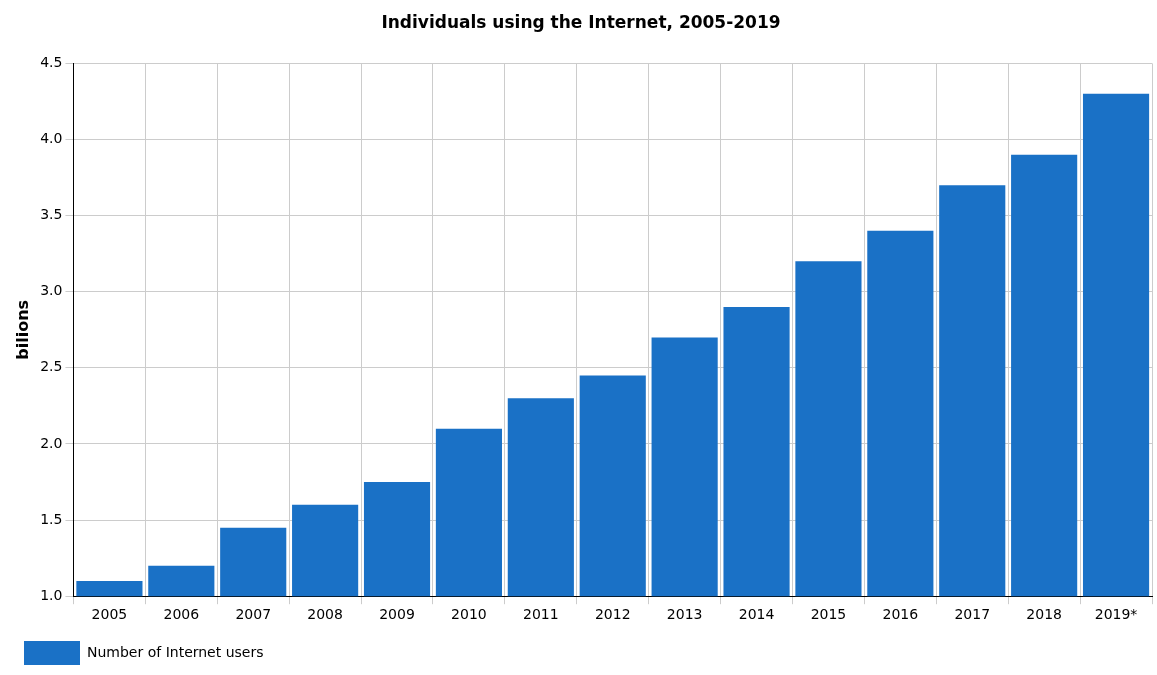 This screenshot has height=675, width=1157. What do you see at coordinates (51, 594) in the screenshot?
I see `y-tick-label: 1.0` at bounding box center [51, 594].